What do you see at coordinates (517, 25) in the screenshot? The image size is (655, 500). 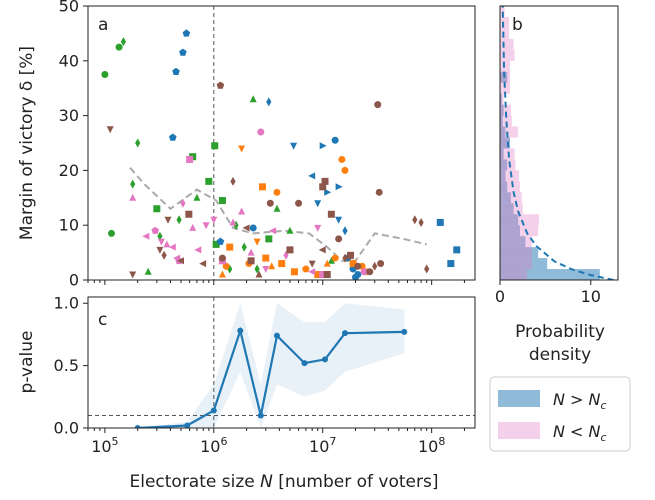 I see `panel-letter-b: b` at bounding box center [517, 25].